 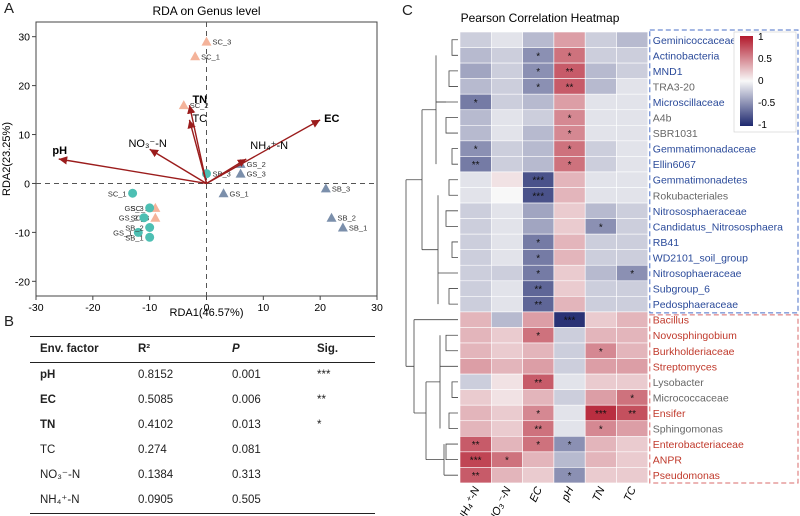 What do you see at coordinates (704, 150) in the screenshot?
I see `row-label: Gemmatimonadaceae` at bounding box center [704, 150].